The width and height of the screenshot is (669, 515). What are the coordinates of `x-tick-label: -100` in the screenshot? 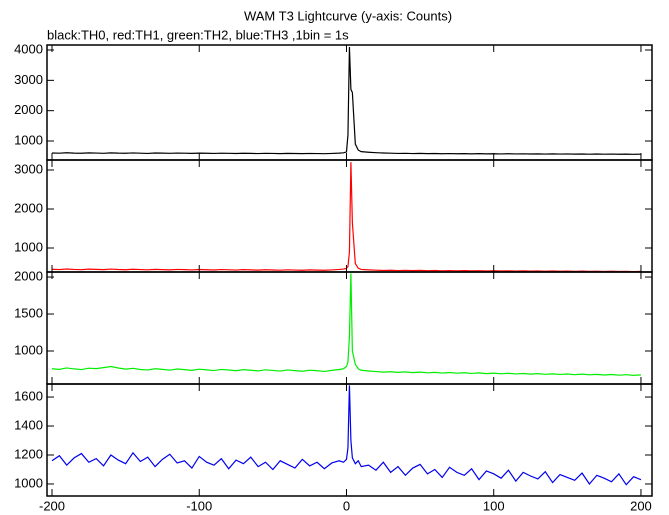 It's located at (199, 505).